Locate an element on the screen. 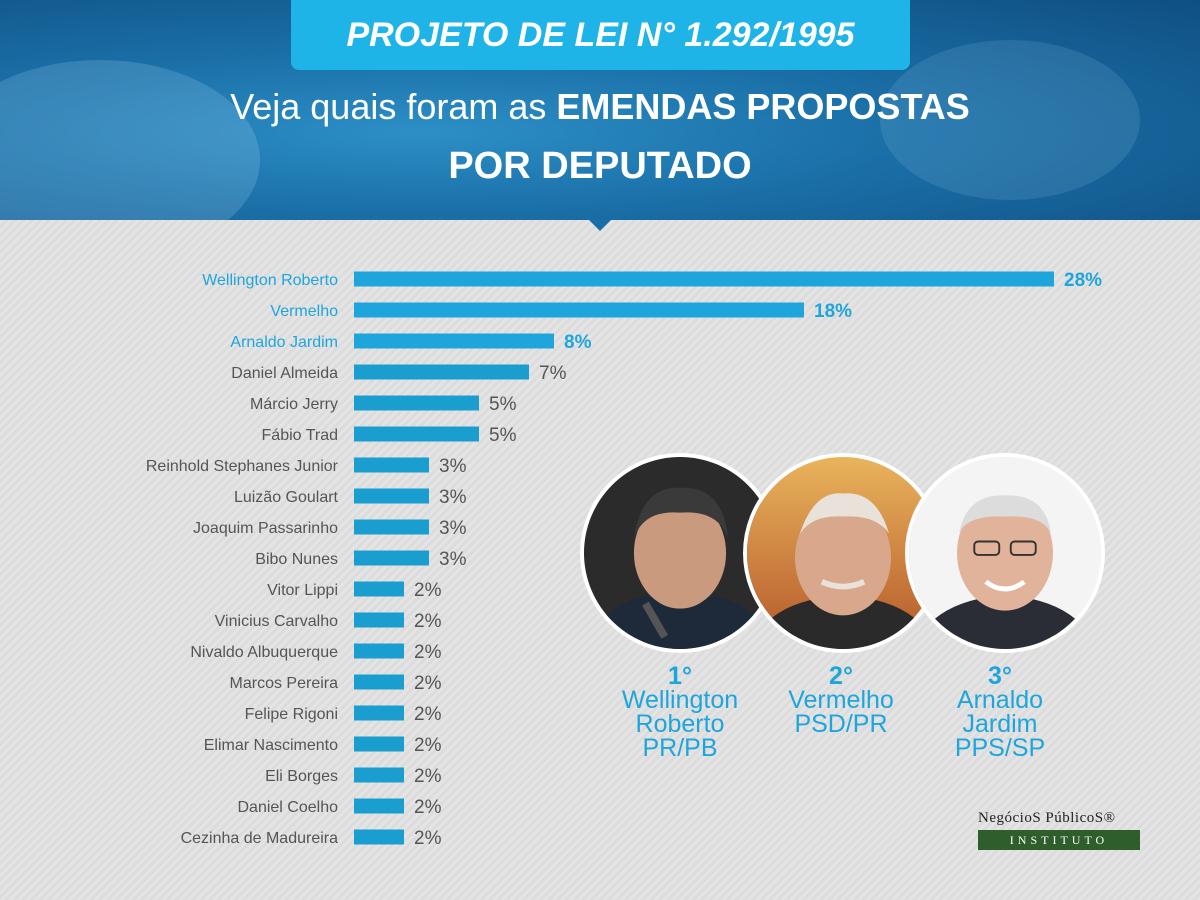 This screenshot has width=1200, height=900. category-label: Bibo Nunes is located at coordinates (296, 559).